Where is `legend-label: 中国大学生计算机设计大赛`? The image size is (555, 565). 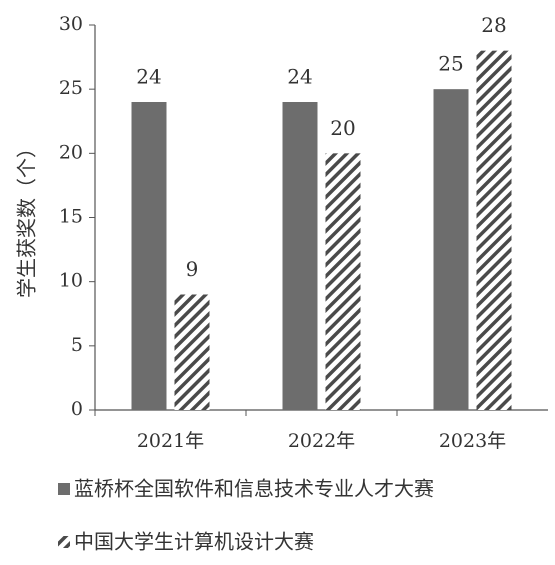 legend-label: 中国大学生计算机设计大赛 is located at coordinates (194, 542).